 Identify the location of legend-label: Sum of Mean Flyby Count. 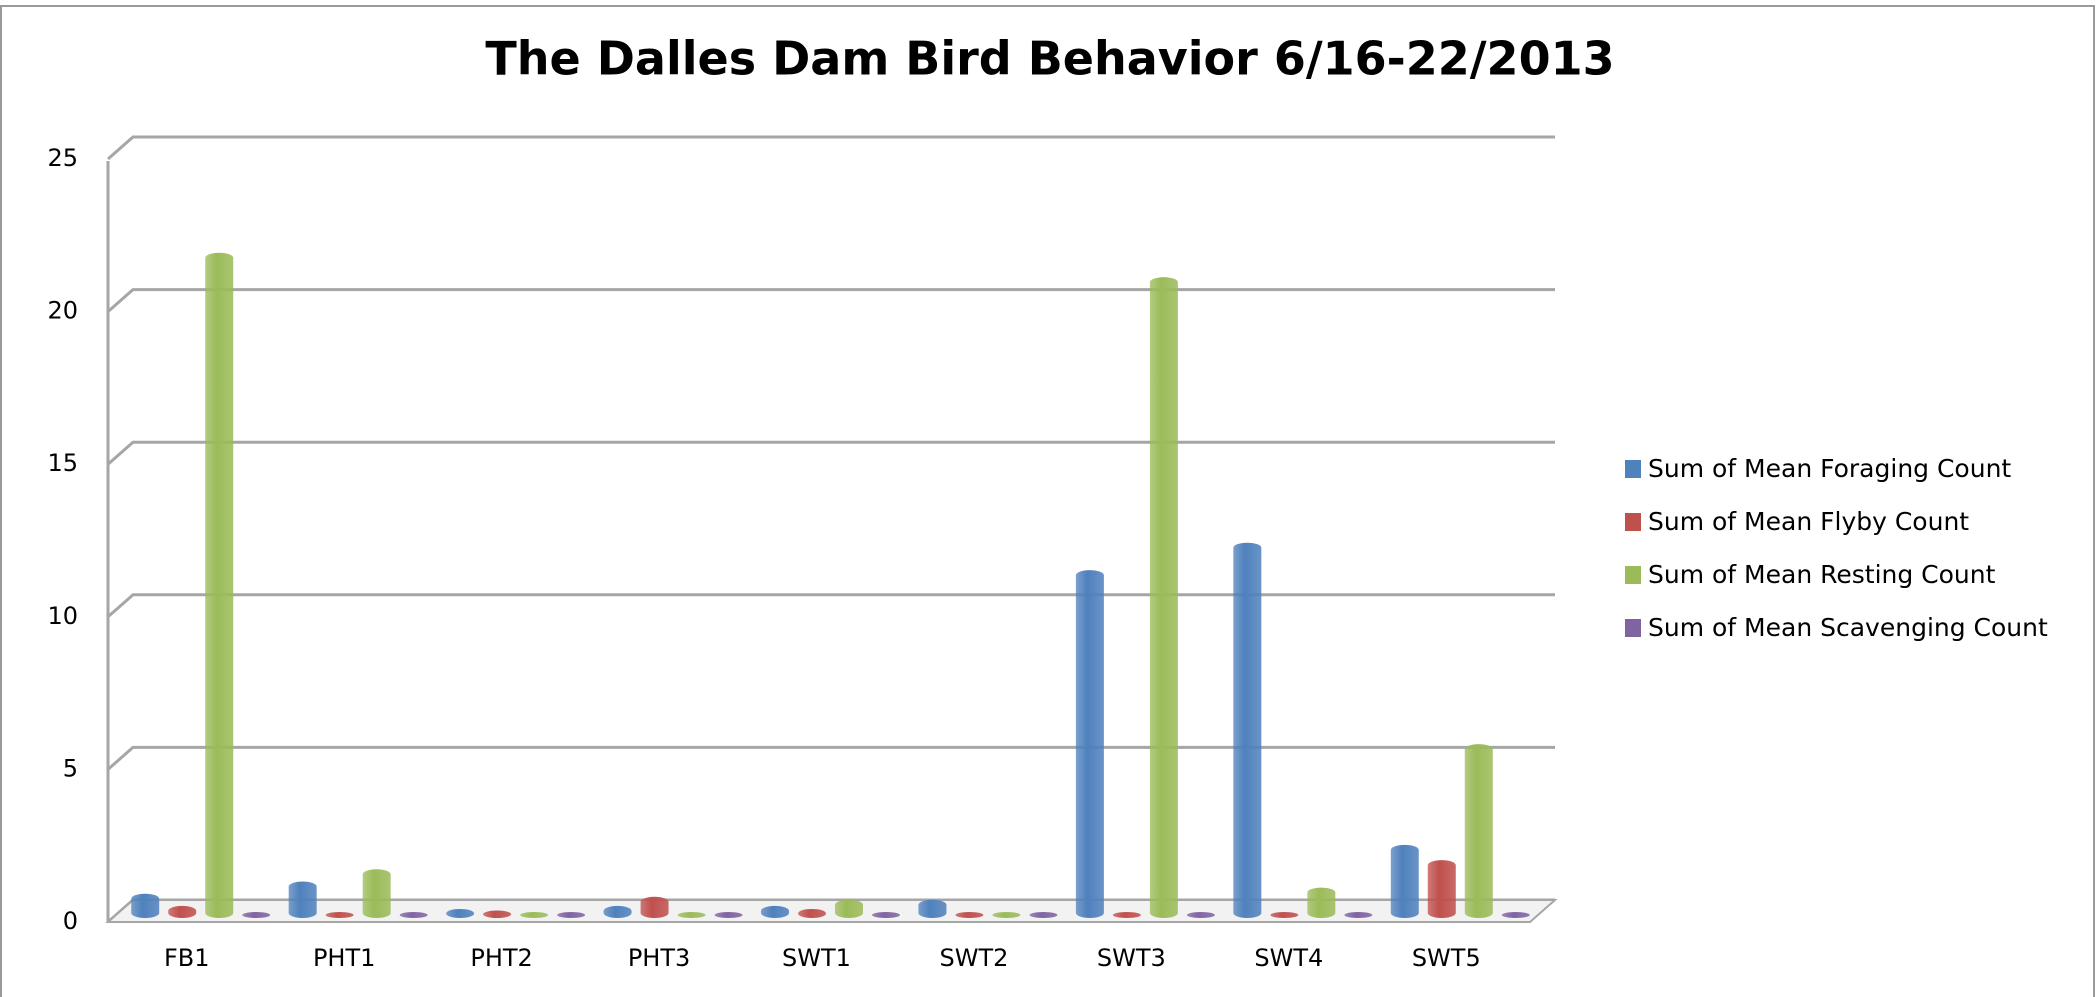
(1808, 521).